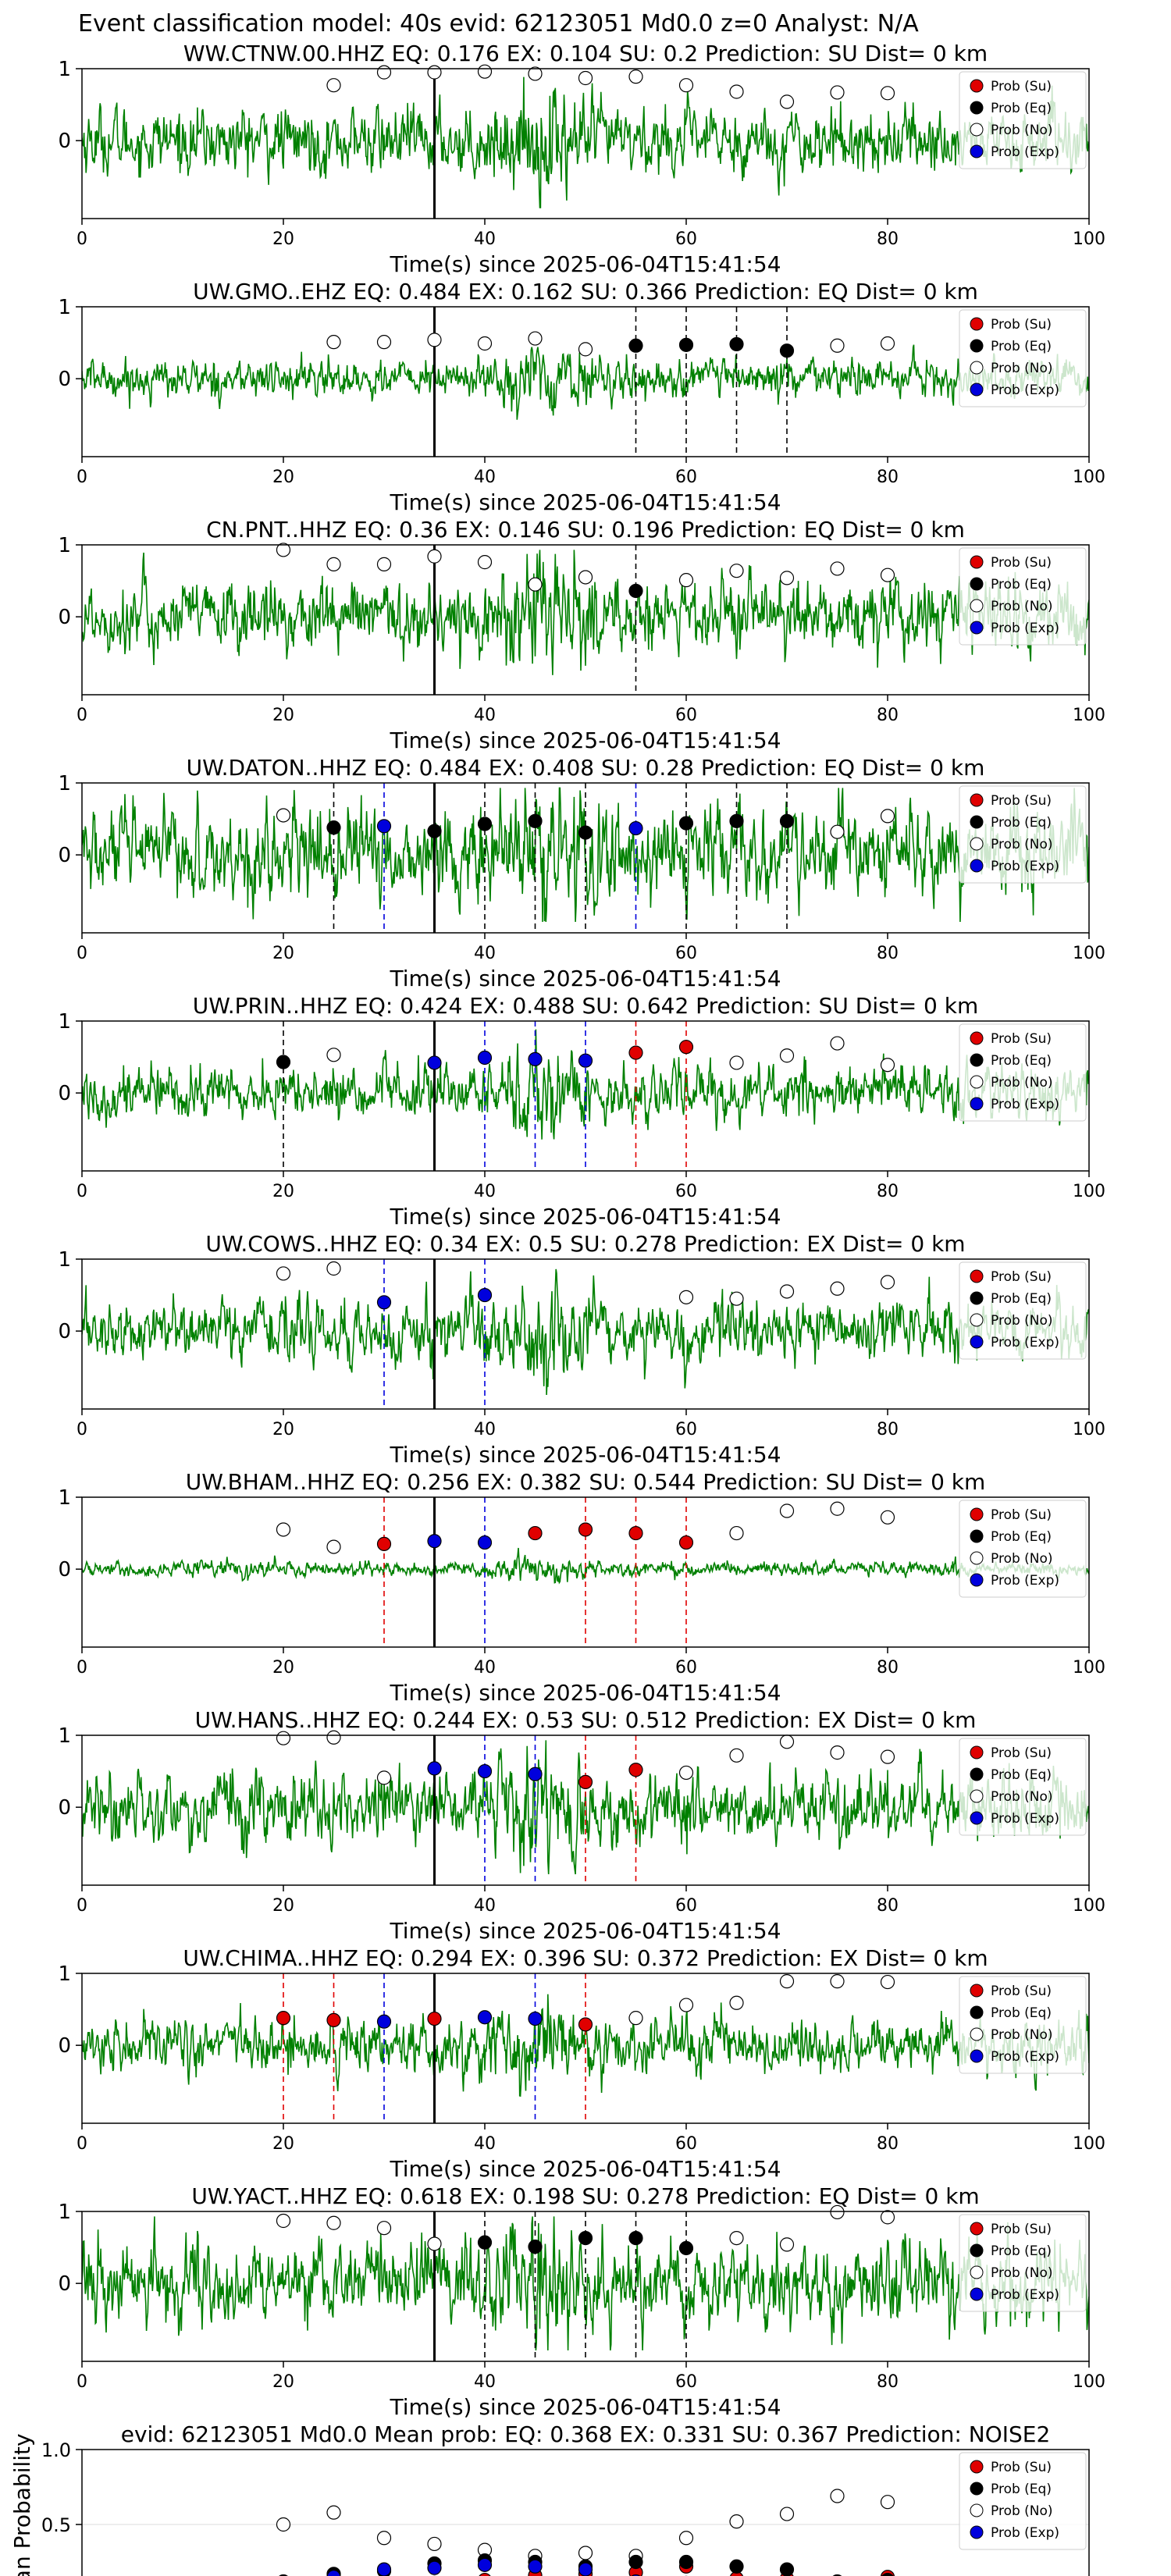  I want to click on y-axis-label: Mean Probability, so click(22, 2504).